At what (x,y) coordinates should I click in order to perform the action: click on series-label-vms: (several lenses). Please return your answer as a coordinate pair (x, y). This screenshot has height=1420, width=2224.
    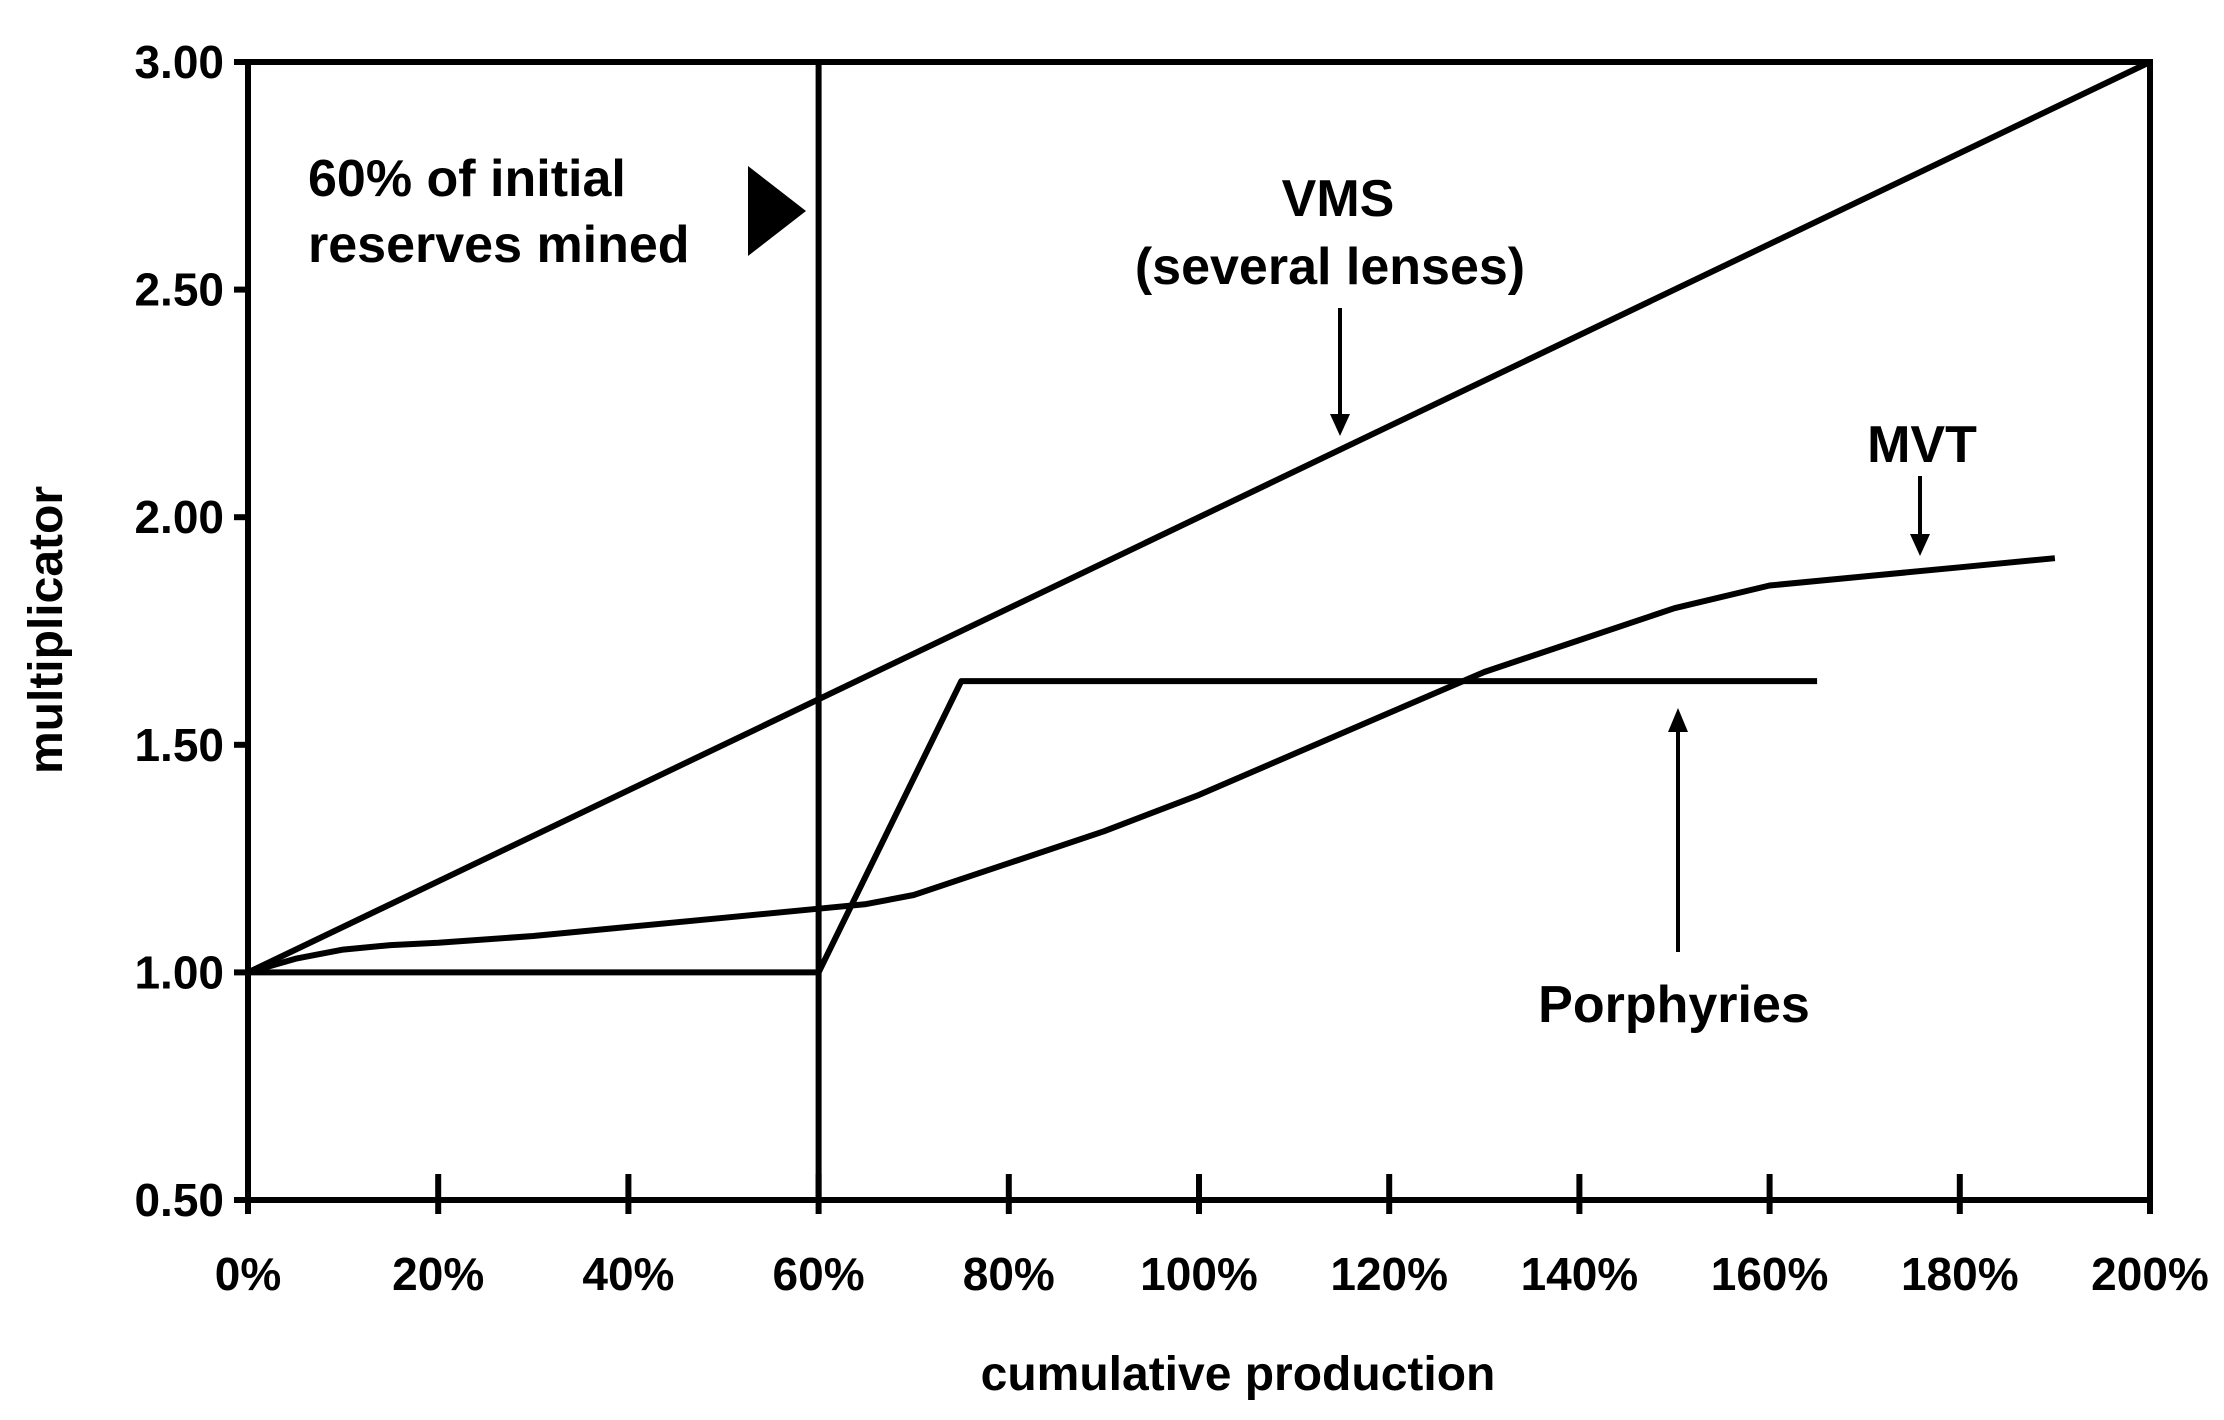
    Looking at the image, I should click on (1330, 267).